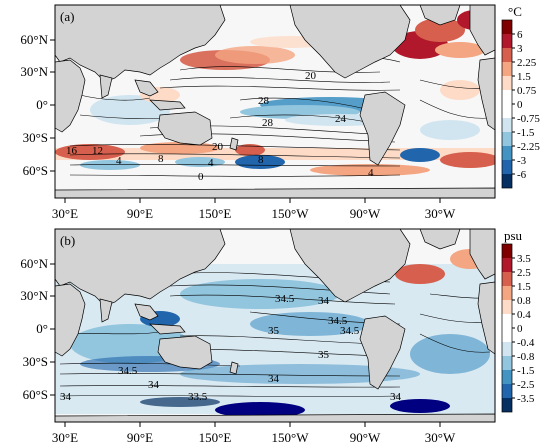 This screenshot has height=448, width=548. What do you see at coordinates (524, 315) in the screenshot?
I see `colorbar-tick-label: 0.4` at bounding box center [524, 315].